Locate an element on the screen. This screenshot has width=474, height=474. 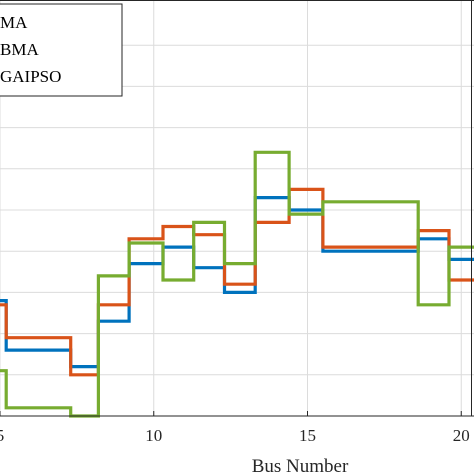
x-tick-label: 15 is located at coordinates (307, 435).